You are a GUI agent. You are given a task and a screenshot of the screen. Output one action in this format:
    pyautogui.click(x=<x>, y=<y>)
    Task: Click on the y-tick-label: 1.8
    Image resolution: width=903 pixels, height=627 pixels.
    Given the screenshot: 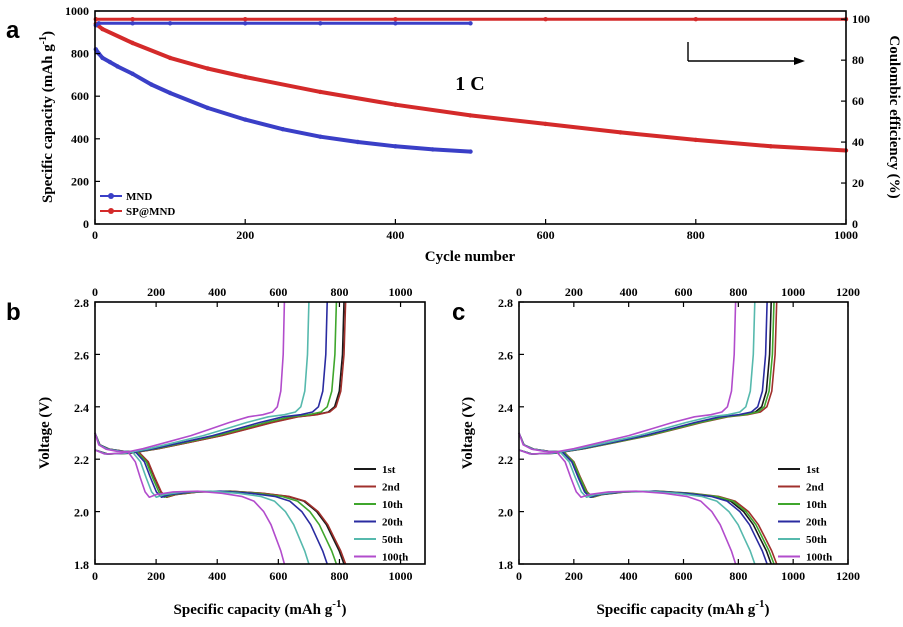 What is the action you would take?
    pyautogui.click(x=81, y=565)
    